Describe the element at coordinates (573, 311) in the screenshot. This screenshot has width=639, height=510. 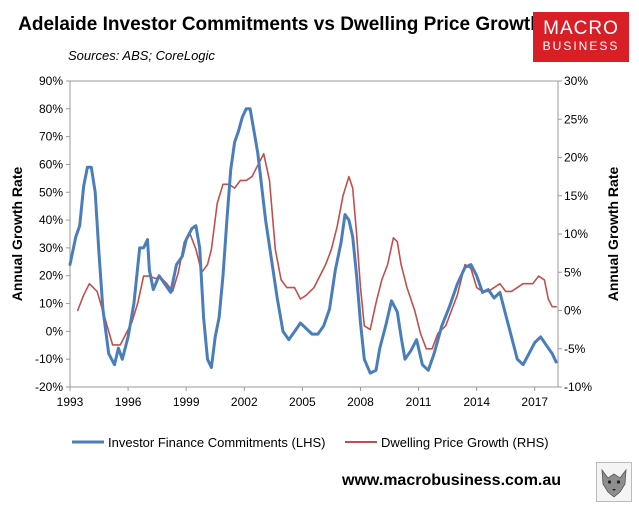
I see `right-tick-label: 0%` at that location.